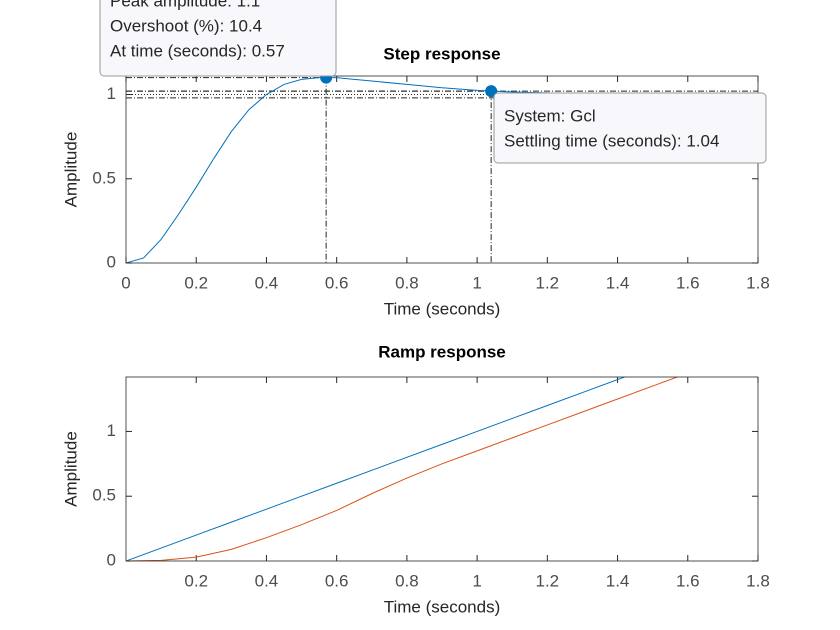  Describe the element at coordinates (441, 53) in the screenshot. I see `chart-title: Step response` at that location.